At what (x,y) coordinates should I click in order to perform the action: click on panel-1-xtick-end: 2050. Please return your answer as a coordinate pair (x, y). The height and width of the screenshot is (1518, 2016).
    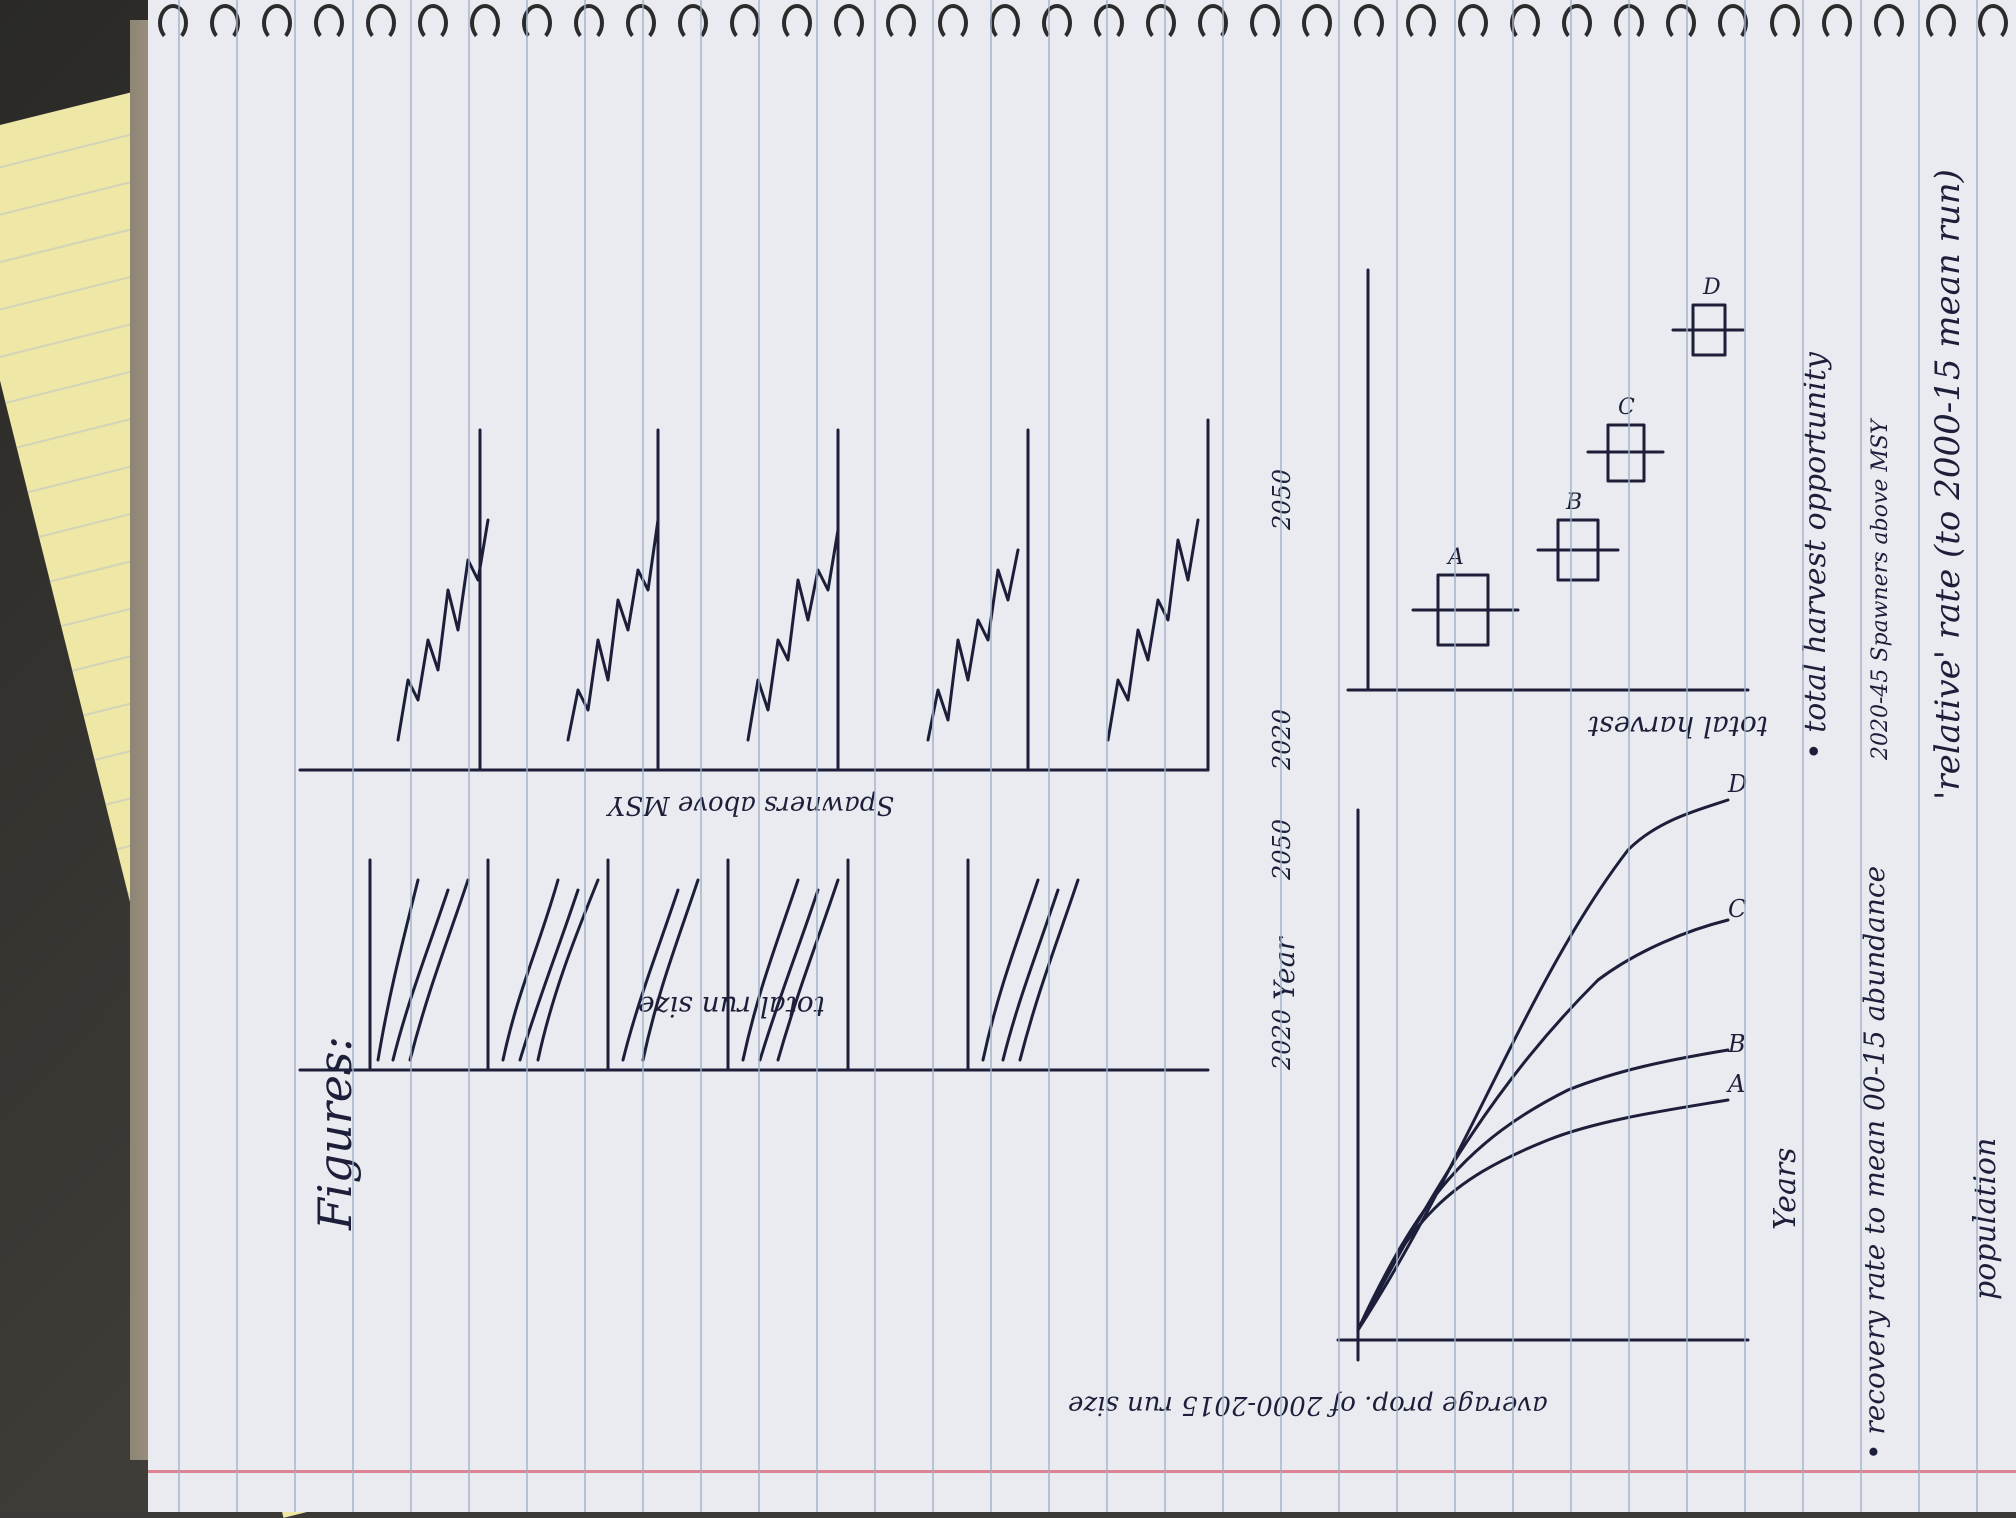
    Looking at the image, I should click on (1282, 849).